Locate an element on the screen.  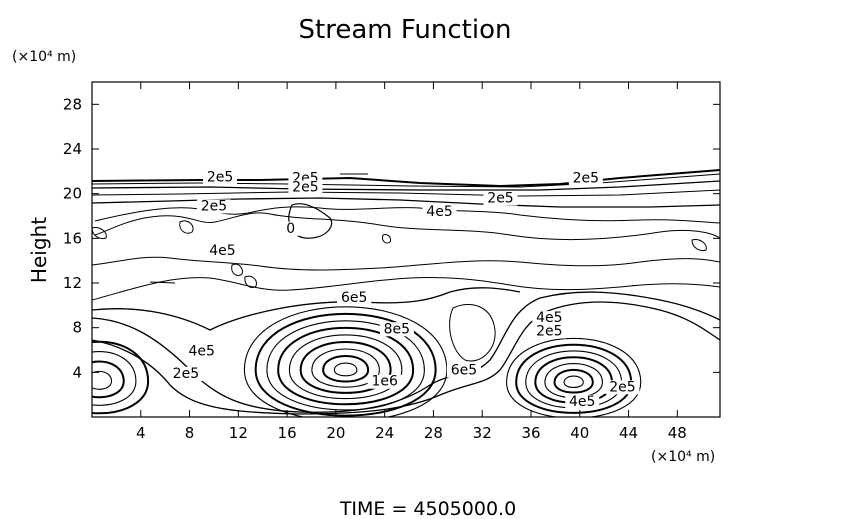
time-footer: TIME = 4505000.0 is located at coordinates (427, 508).